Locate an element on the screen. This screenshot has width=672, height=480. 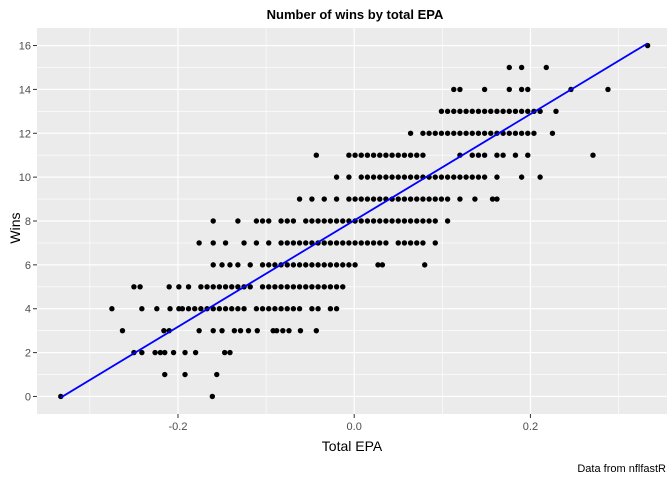
y-tick-label: 6 is located at coordinates (28, 266).